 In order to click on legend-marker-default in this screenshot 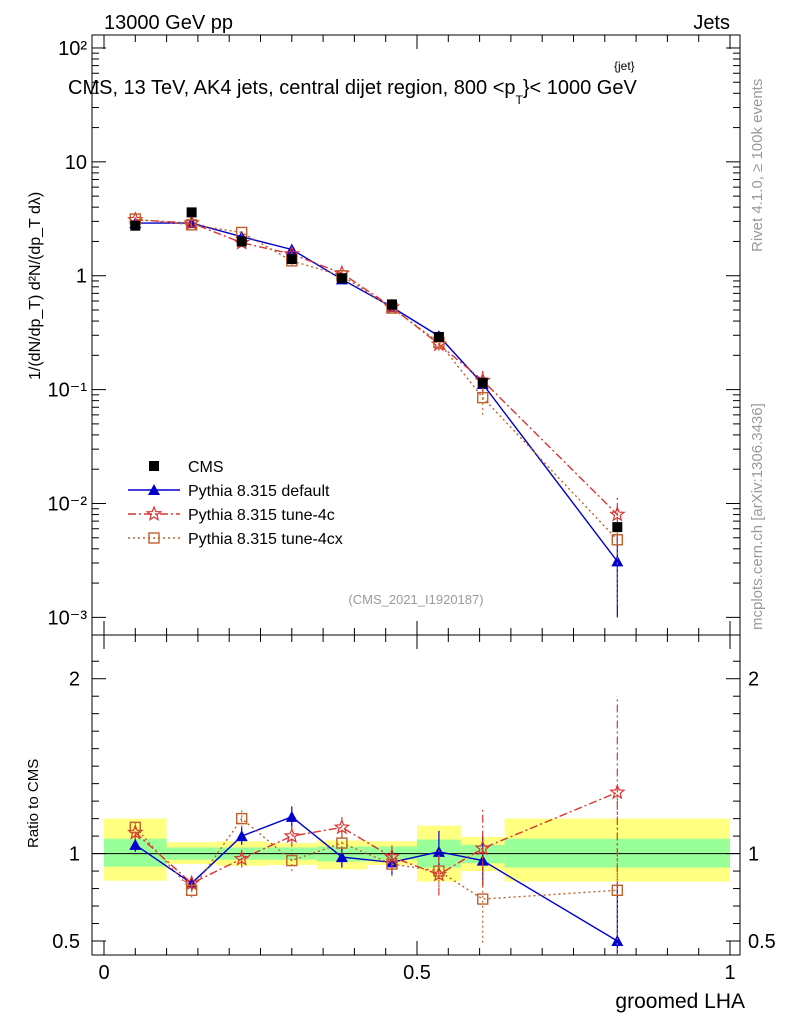, I will do `click(154, 489)`.